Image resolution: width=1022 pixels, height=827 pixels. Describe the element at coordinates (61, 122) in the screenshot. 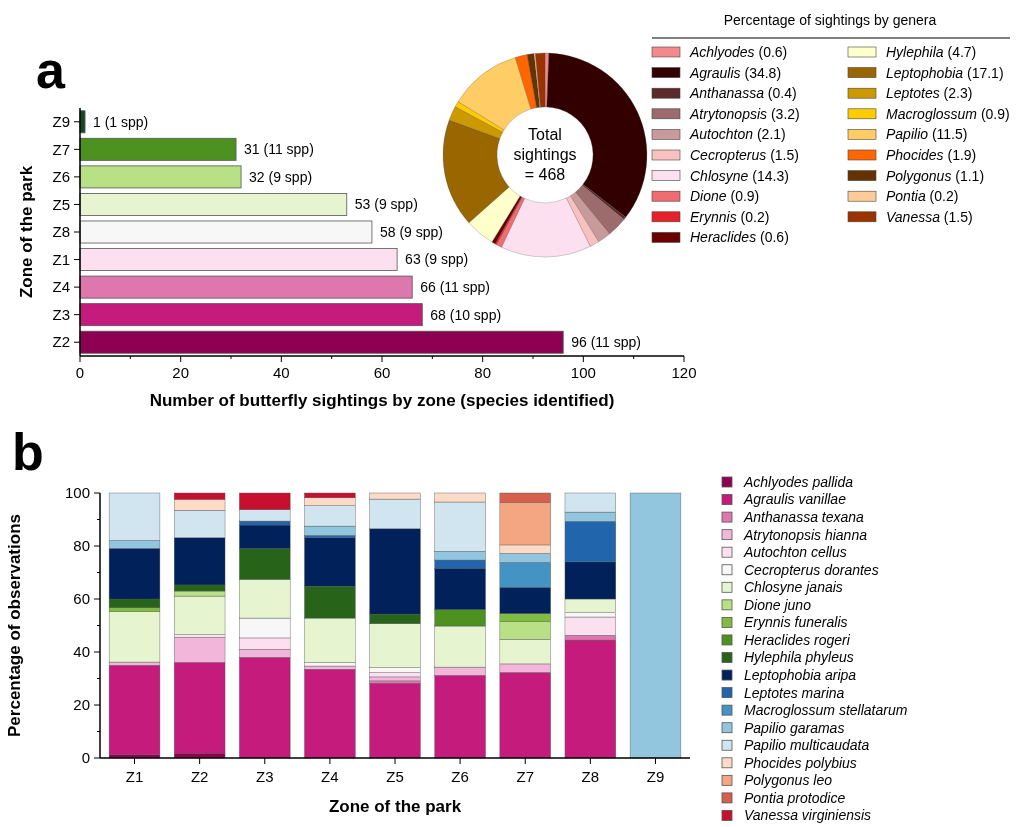

I see `y-tick-label: Z9` at that location.